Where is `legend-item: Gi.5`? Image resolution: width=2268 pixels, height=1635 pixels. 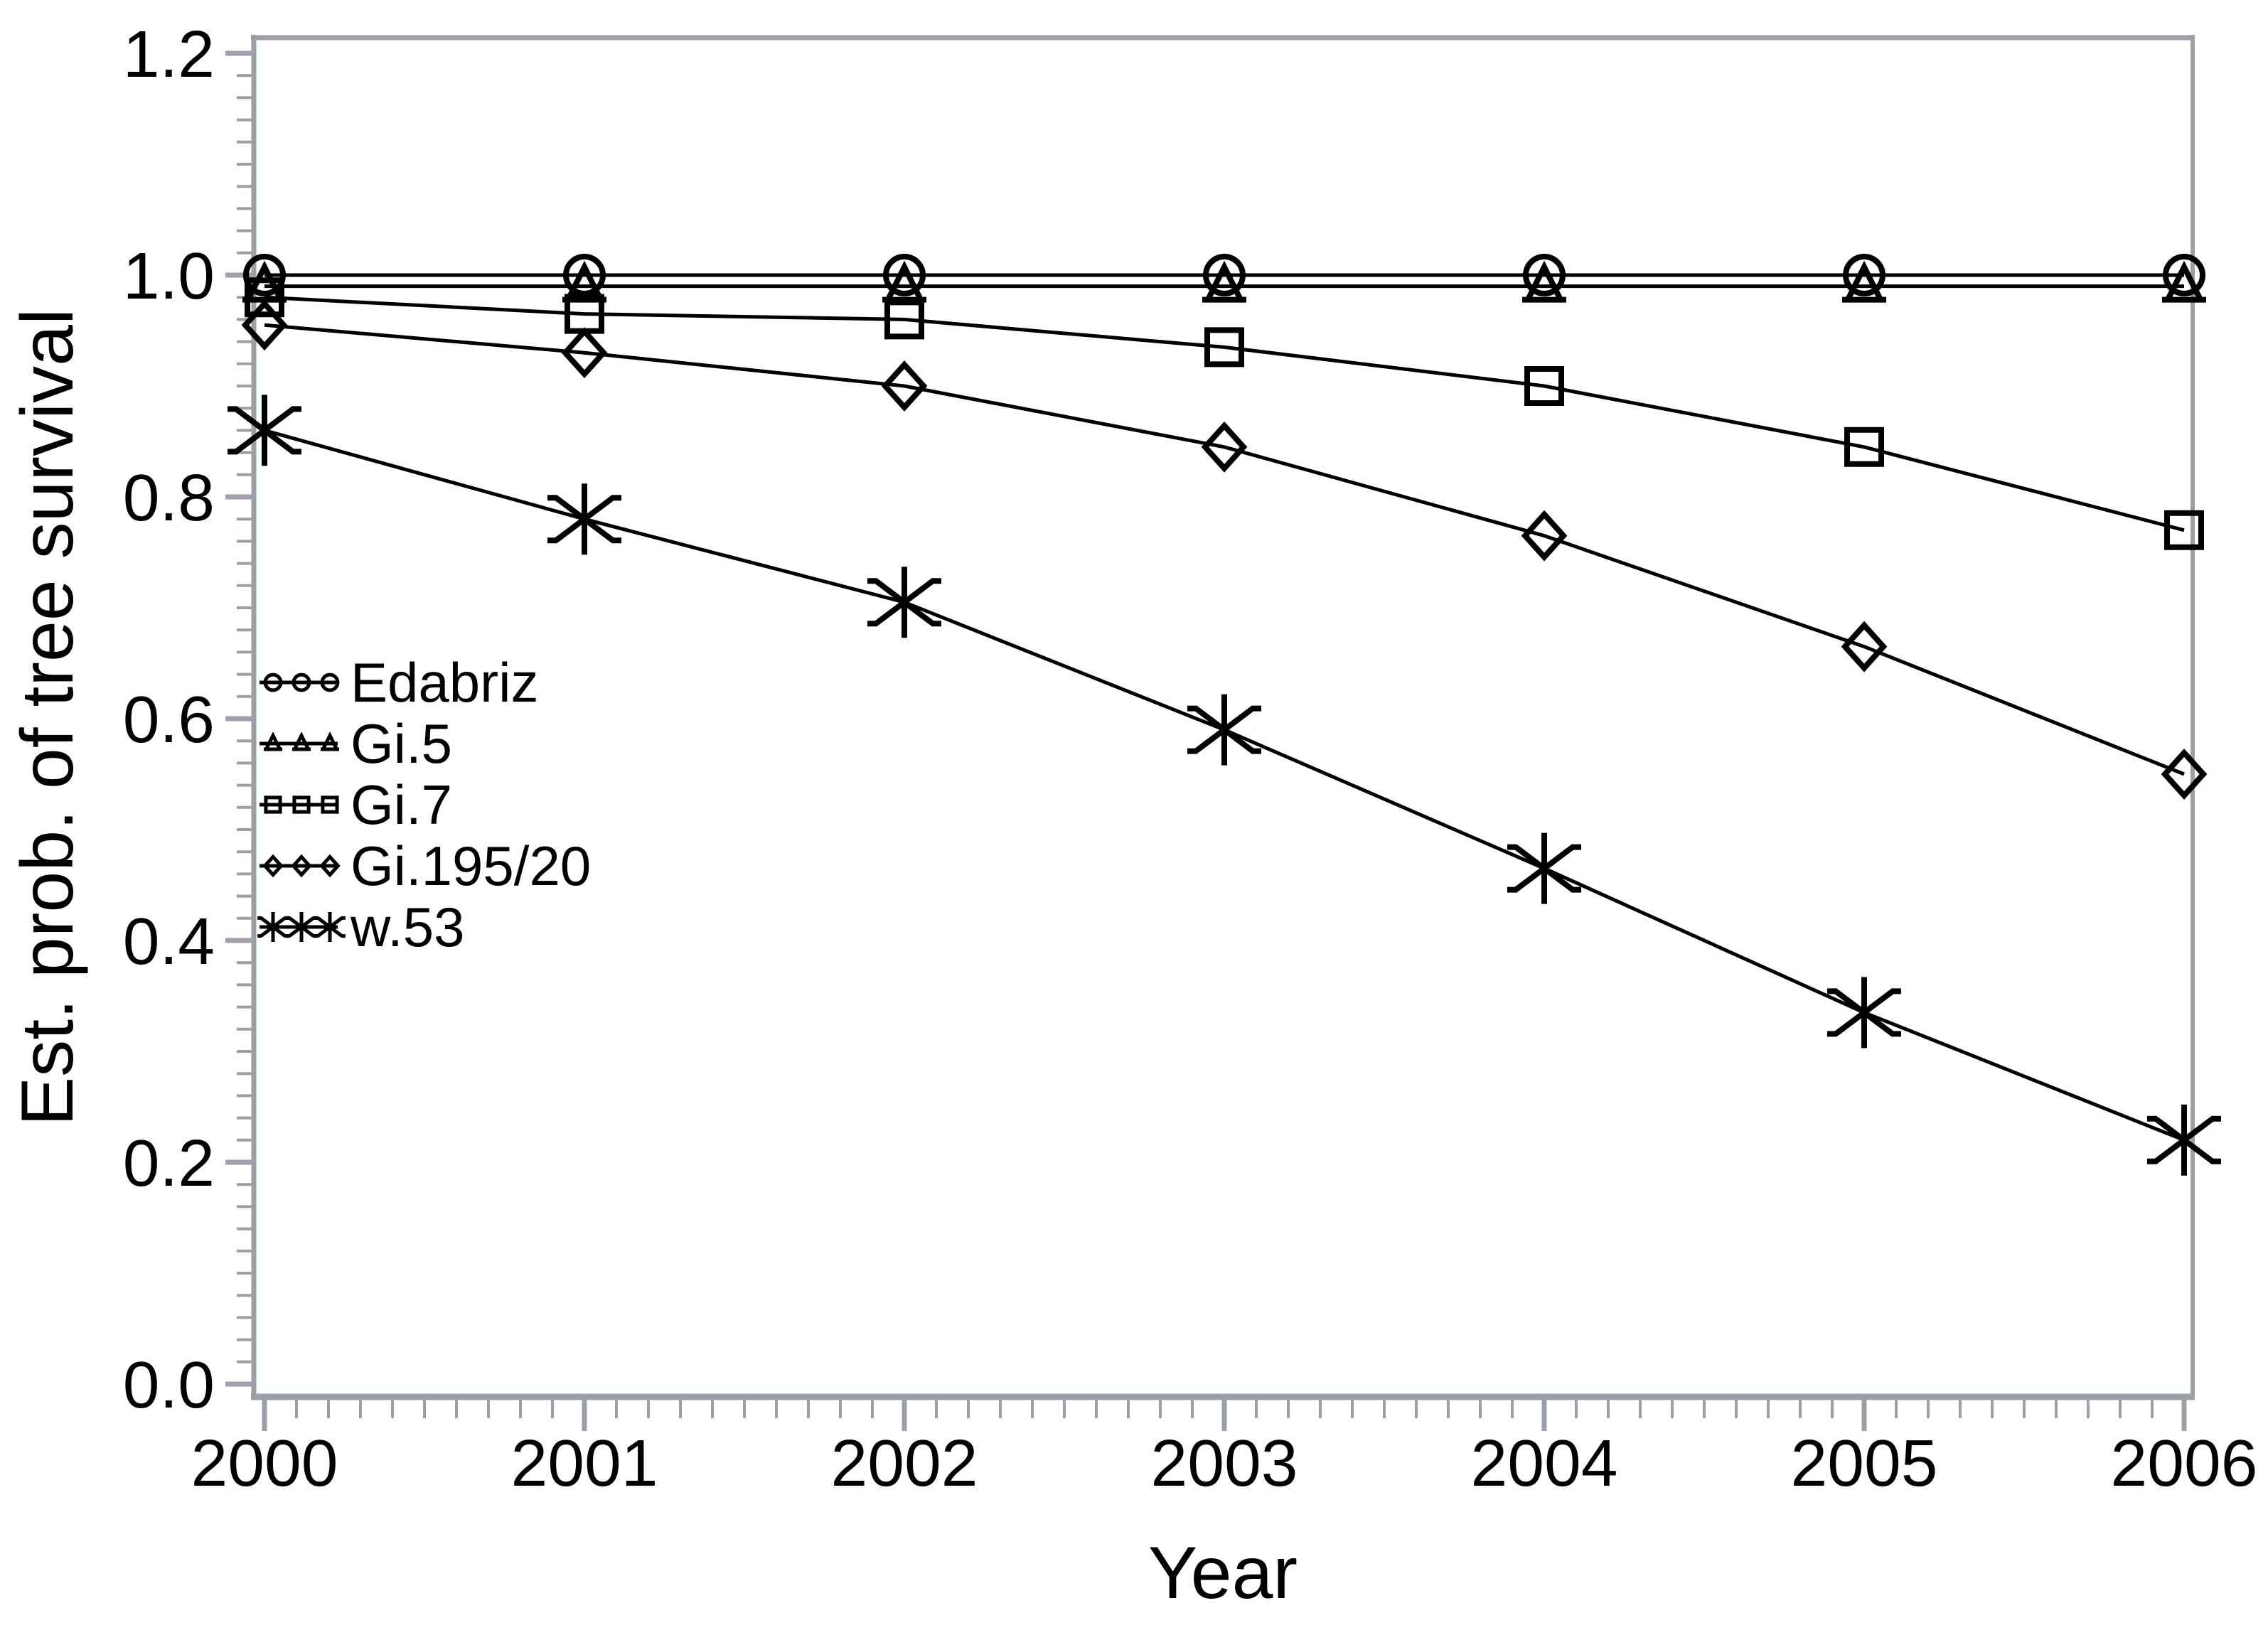
legend-item: Gi.5 is located at coordinates (356, 743).